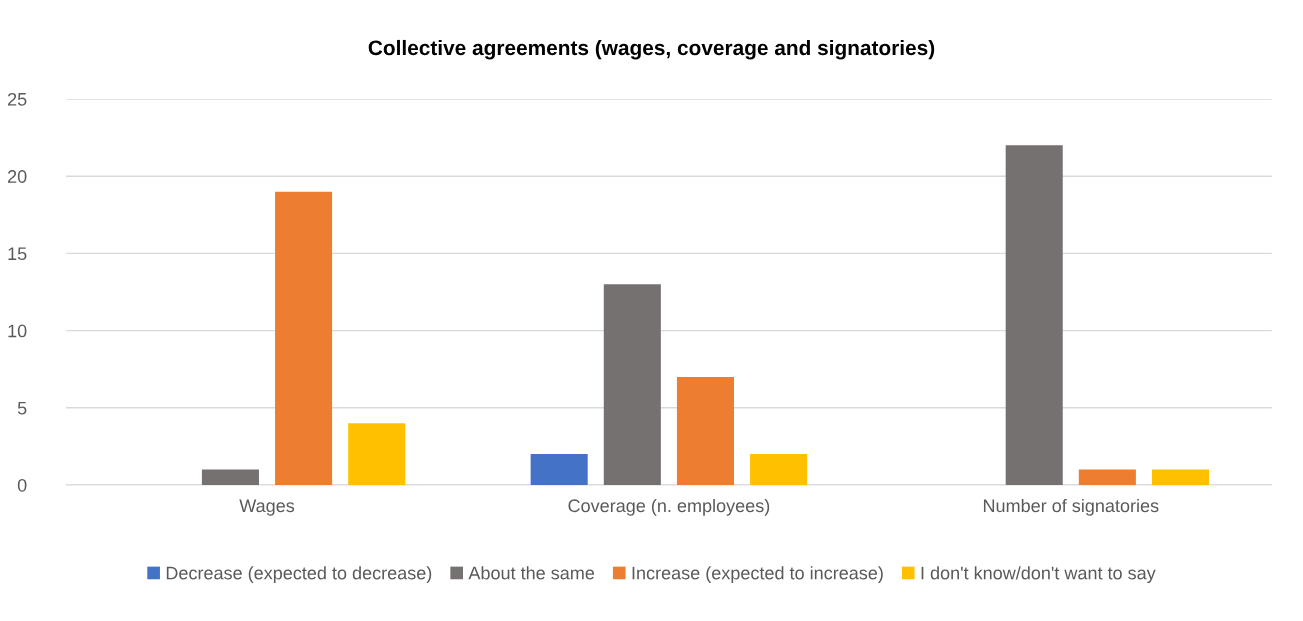  I want to click on y-tick-label: 5, so click(22, 408).